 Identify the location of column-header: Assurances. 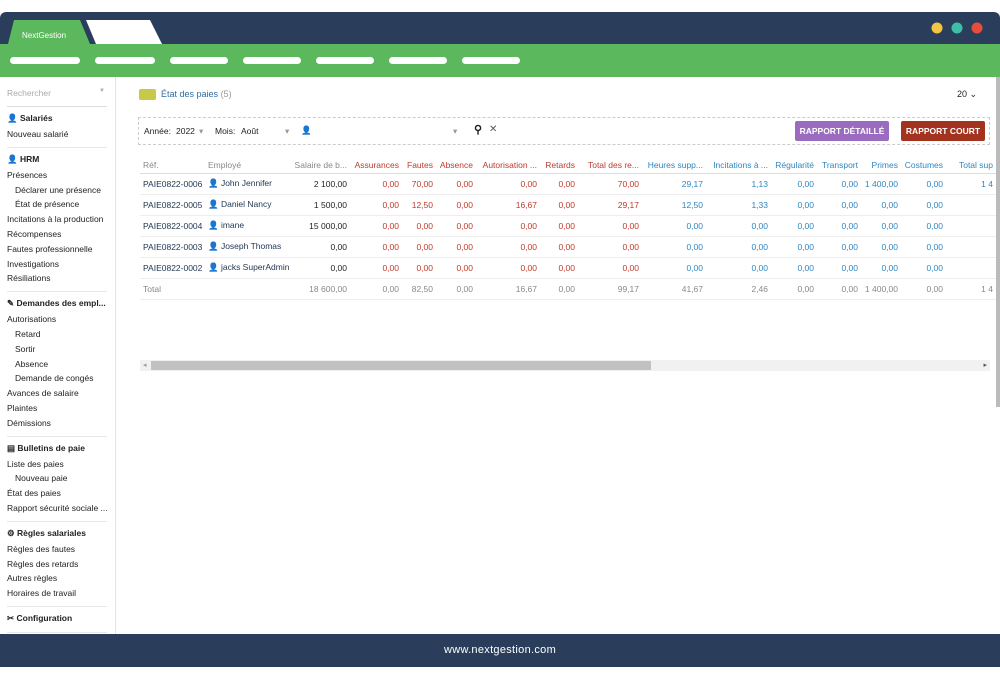
(376, 165).